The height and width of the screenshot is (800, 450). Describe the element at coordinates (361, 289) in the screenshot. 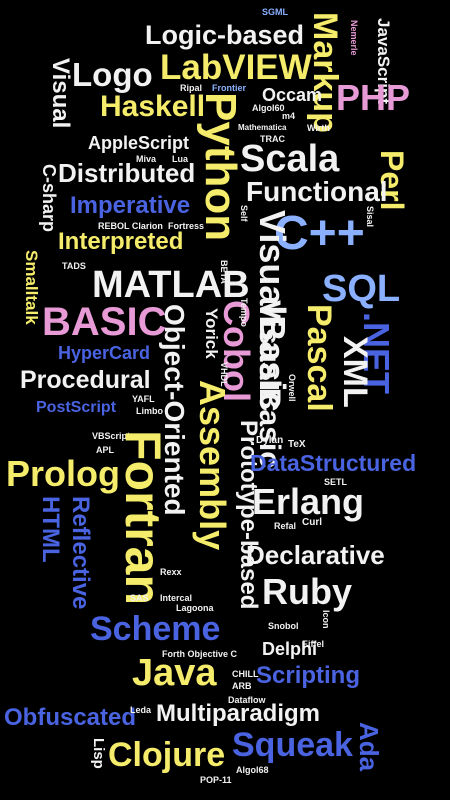

I see `word-sql: SQL` at that location.